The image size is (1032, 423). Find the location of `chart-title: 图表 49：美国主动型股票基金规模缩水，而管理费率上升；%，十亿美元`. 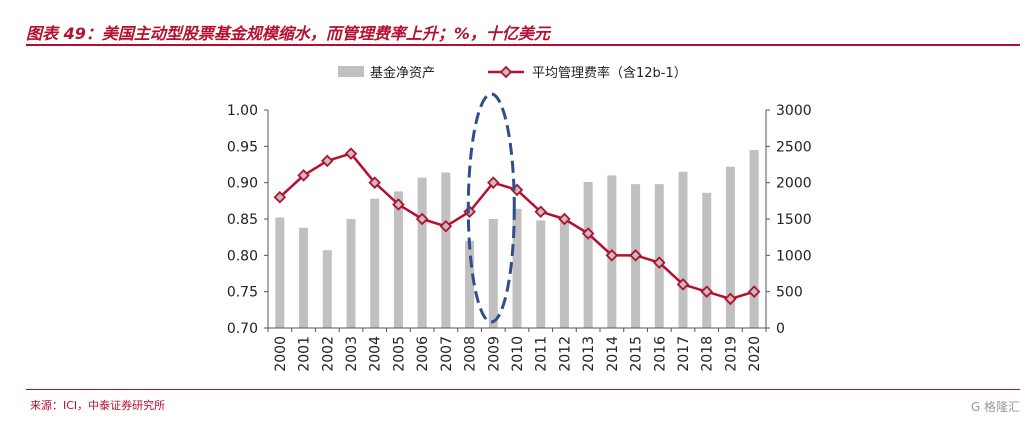

chart-title: 图表 49：美国主动型股票基金规模缩水，而管理费率上升；%，十亿美元 is located at coordinates (288, 33).